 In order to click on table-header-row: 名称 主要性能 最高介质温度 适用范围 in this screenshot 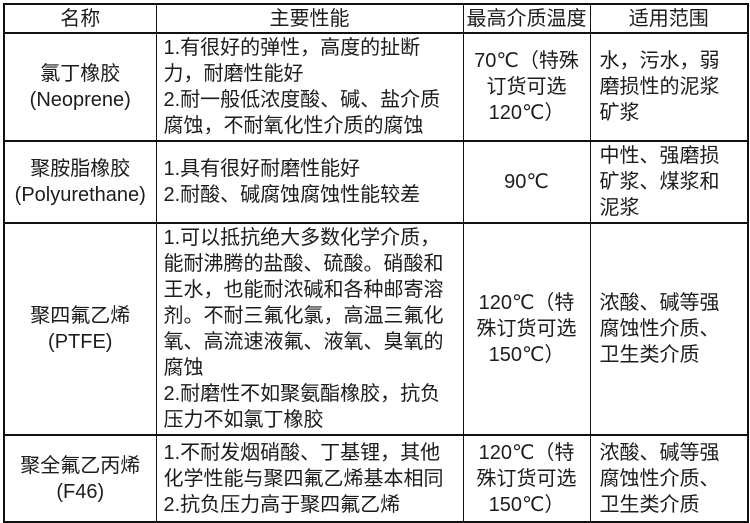, I will do `click(376, 18)`.